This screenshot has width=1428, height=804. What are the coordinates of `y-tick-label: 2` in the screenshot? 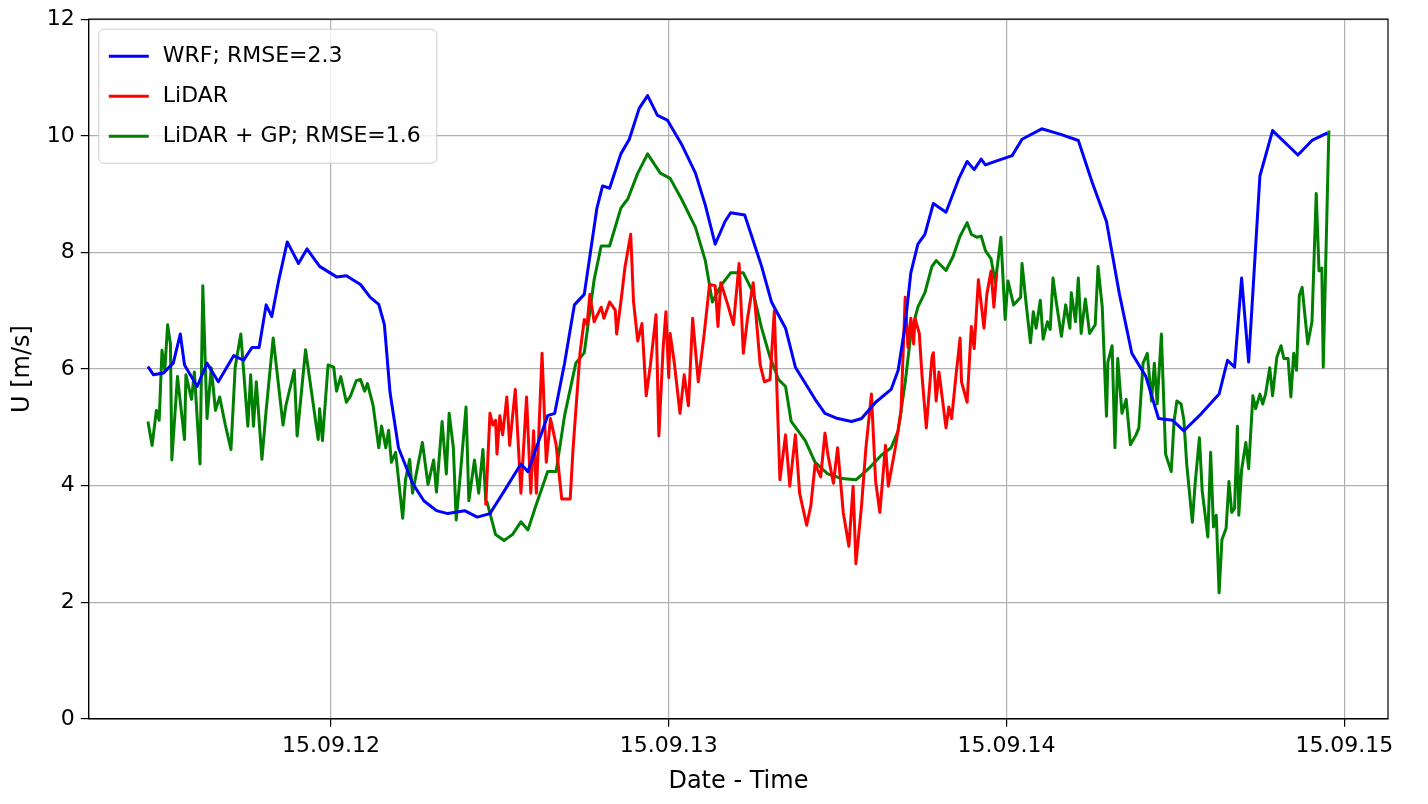 It's located at (67, 600).